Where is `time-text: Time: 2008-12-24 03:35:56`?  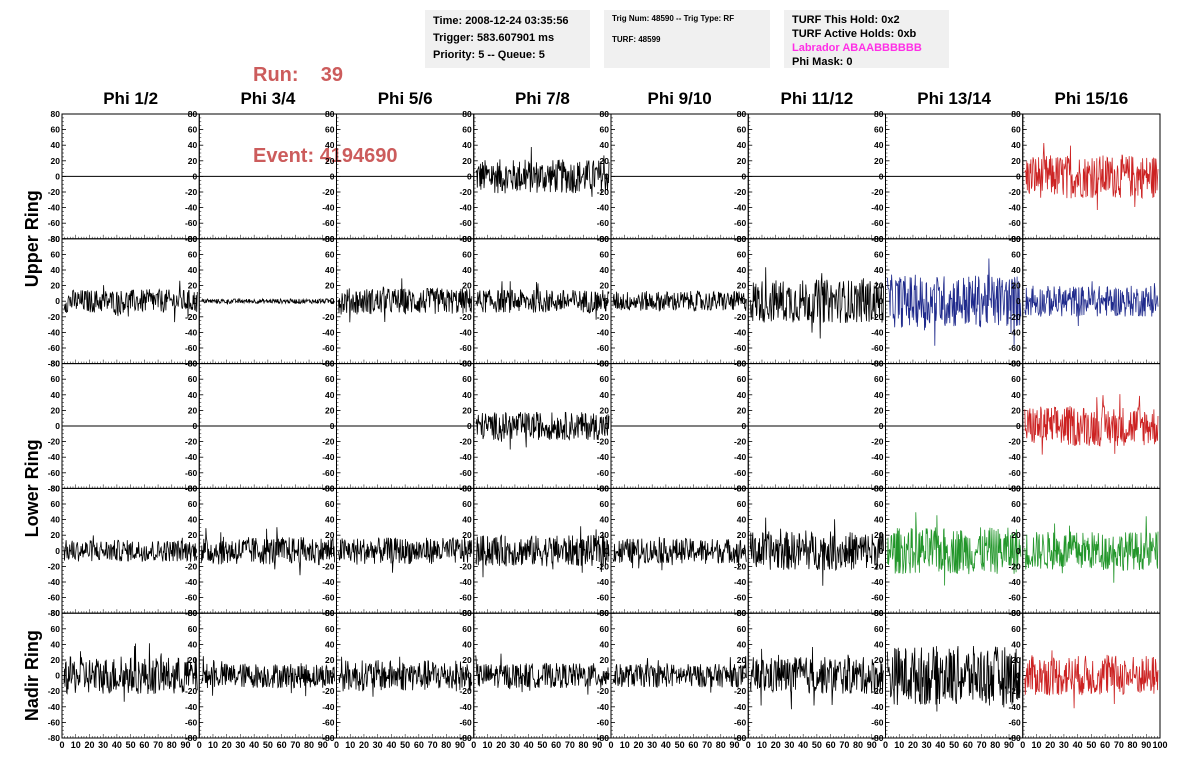
time-text: Time: 2008-12-24 03:35:56 is located at coordinates (501, 21).